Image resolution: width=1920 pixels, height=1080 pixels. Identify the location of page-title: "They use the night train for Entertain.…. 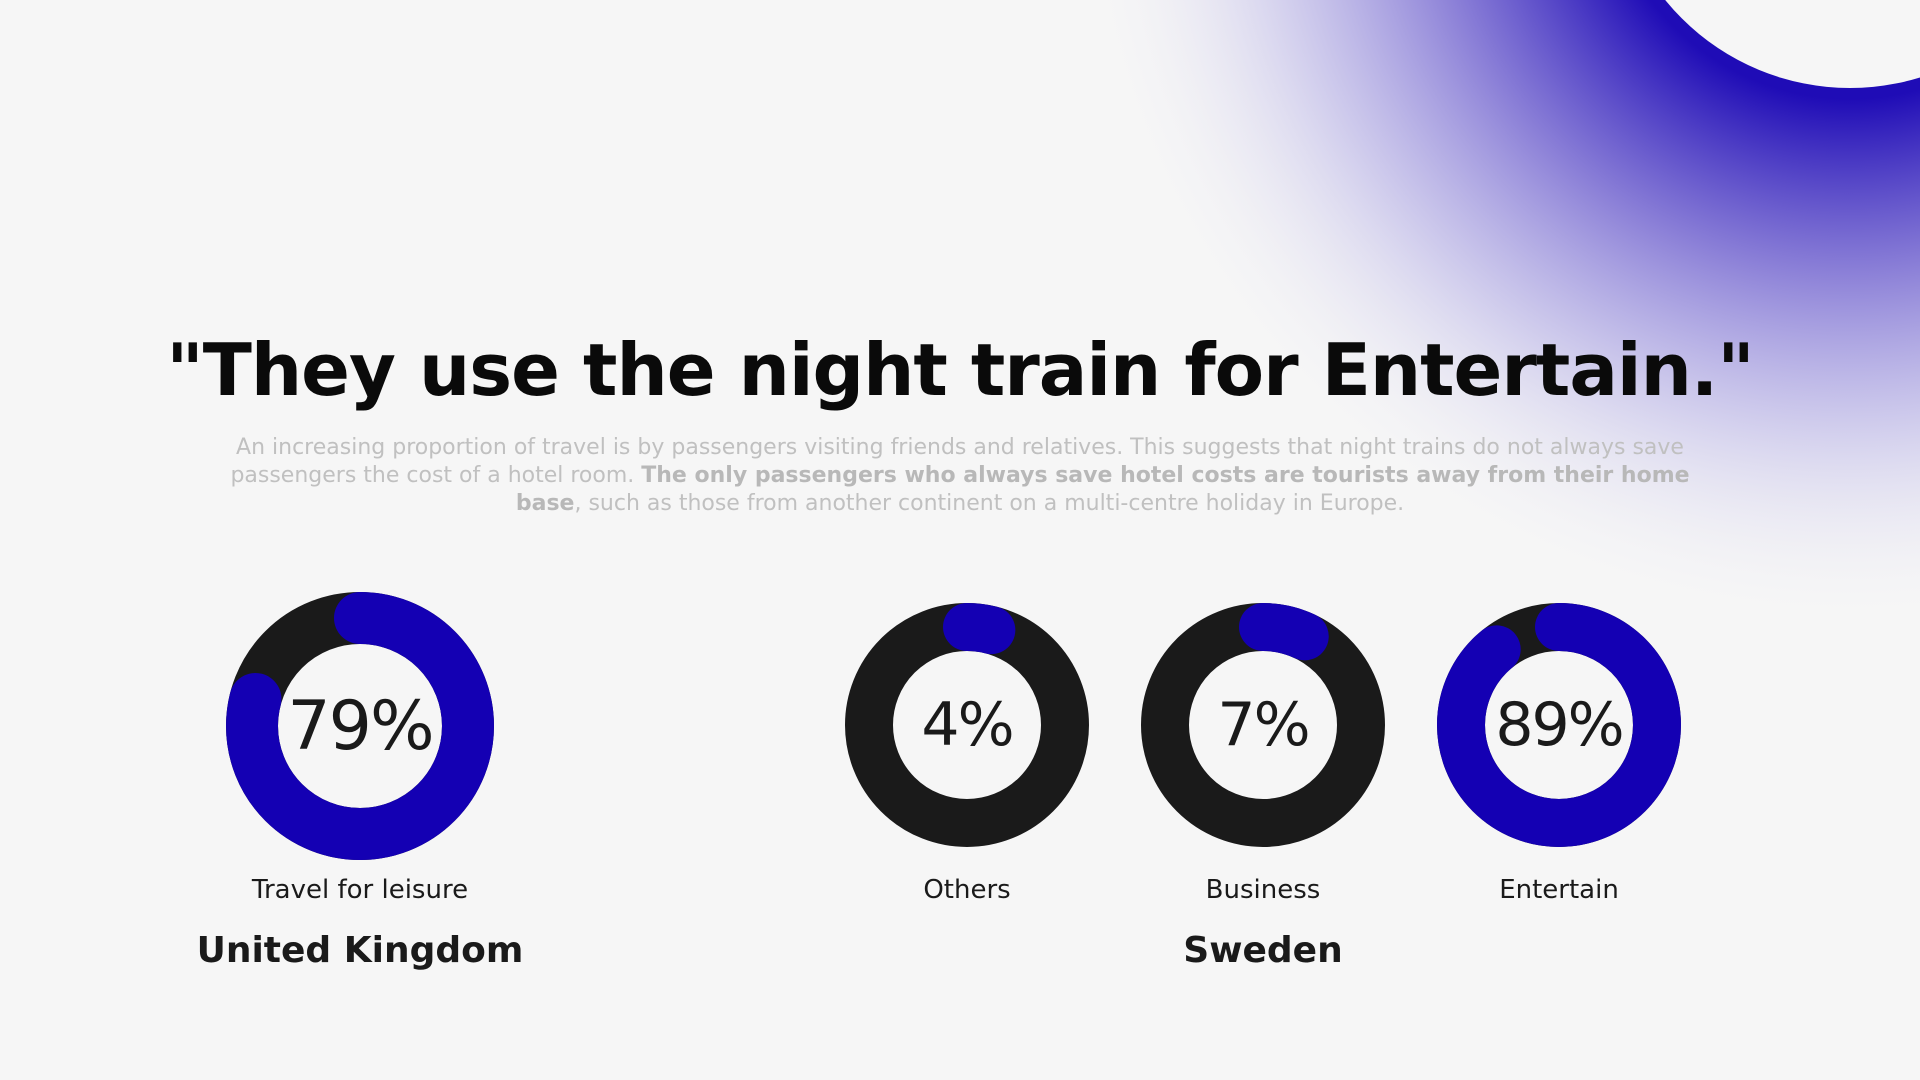
(960, 370).